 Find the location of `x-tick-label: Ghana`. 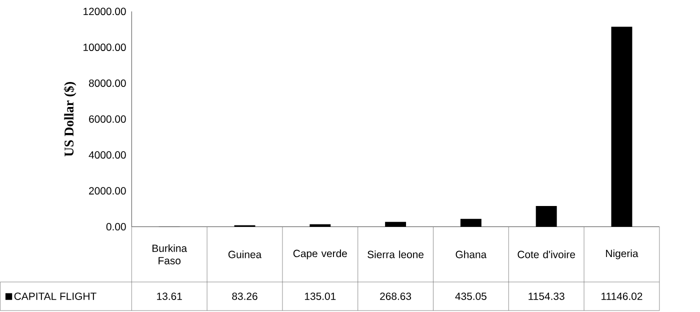

x-tick-label: Ghana is located at coordinates (471, 254).